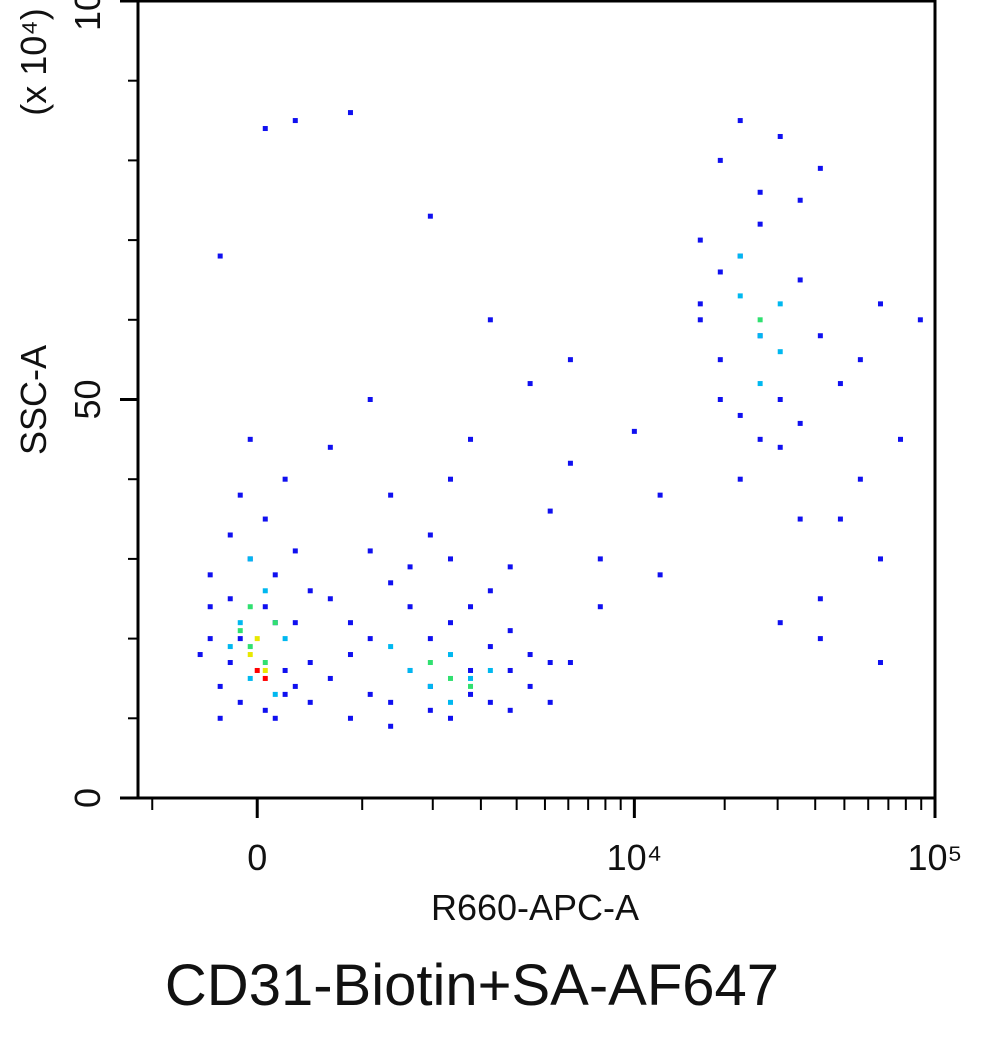  I want to click on y-tick-label: 50, so click(87, 399).